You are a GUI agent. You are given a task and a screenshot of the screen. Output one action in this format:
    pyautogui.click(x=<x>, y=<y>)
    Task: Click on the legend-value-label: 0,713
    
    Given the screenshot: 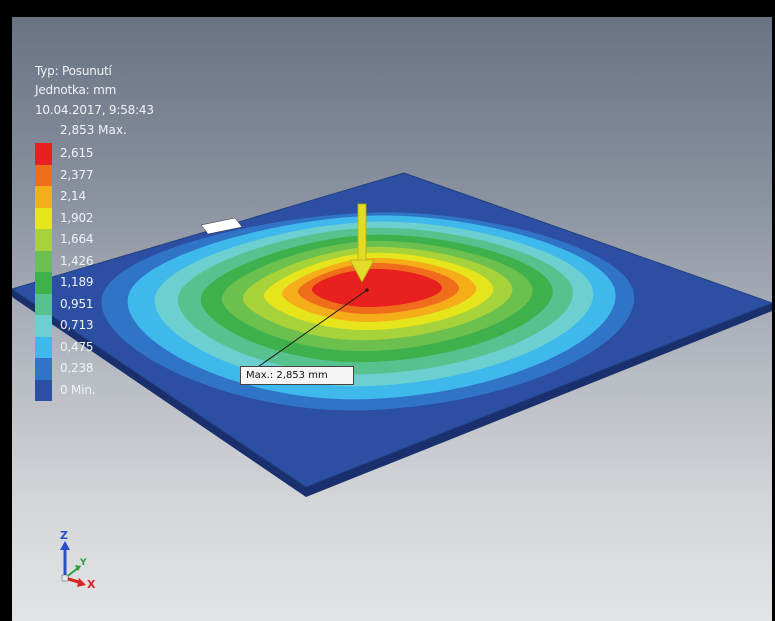 What is the action you would take?
    pyautogui.click(x=77, y=325)
    